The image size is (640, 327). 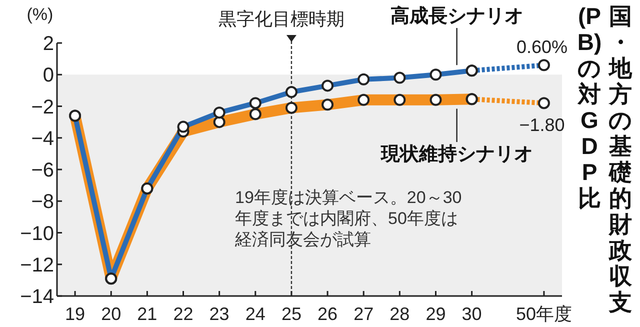 What do you see at coordinates (457, 16) in the screenshot?
I see `text: 高成長シナリオ` at bounding box center [457, 16].